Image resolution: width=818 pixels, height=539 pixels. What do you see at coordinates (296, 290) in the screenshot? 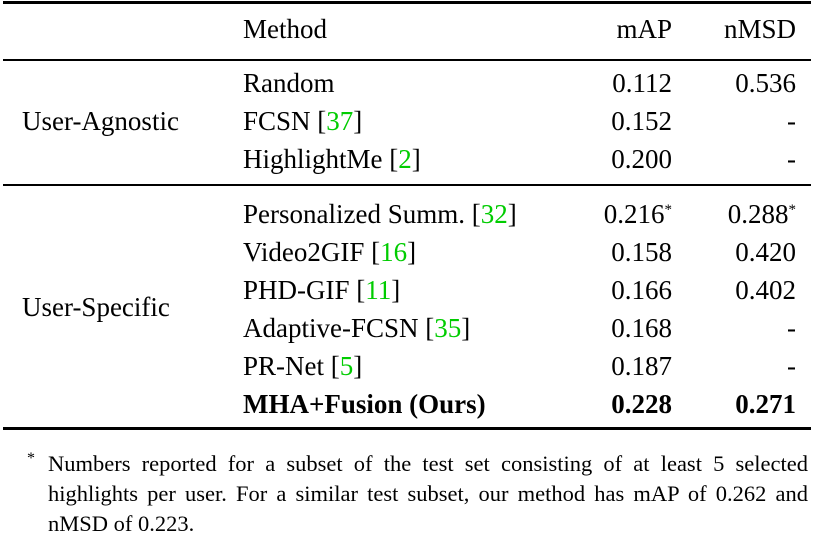
I see `method-name: PHD-GIF` at bounding box center [296, 290].